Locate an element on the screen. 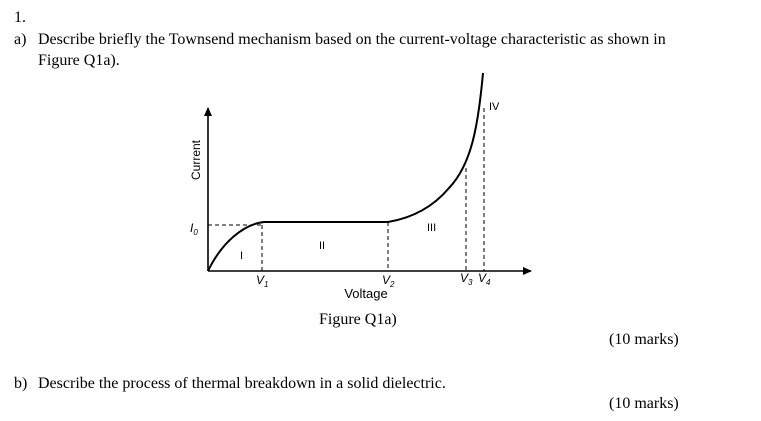 The height and width of the screenshot is (421, 761). region-label-1: I is located at coordinates (241, 256).